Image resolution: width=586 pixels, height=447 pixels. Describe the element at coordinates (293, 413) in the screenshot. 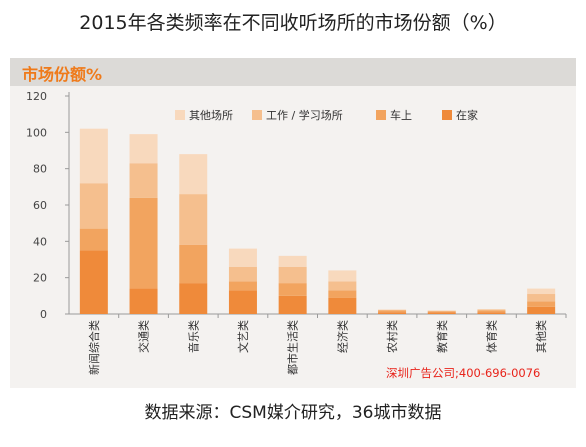

I see `source-note: 数据来源：CSM媒介研究，36城市数据` at that location.